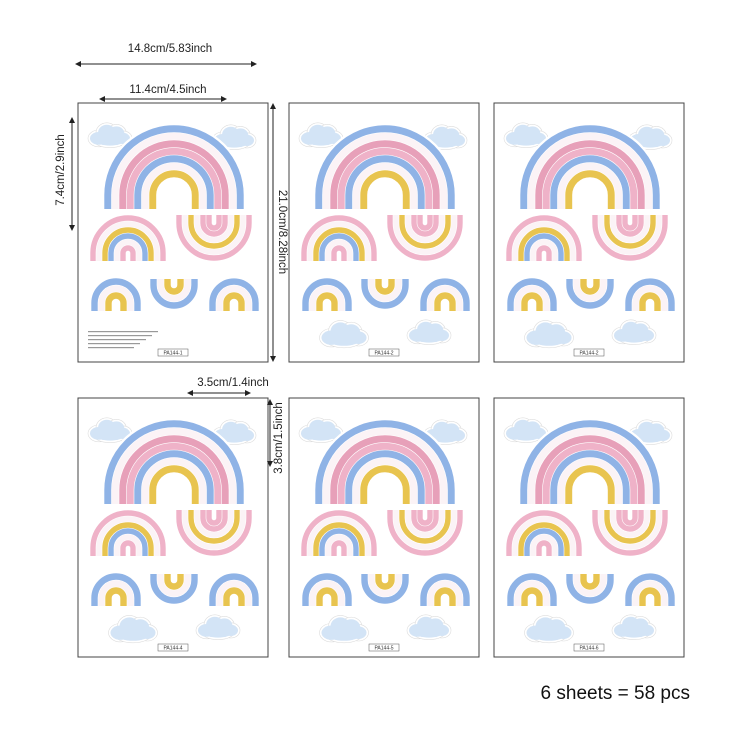 Image resolution: width=750 pixels, height=750 pixels. I want to click on dim-label: 3.5cm/1.4inch, so click(233, 383).